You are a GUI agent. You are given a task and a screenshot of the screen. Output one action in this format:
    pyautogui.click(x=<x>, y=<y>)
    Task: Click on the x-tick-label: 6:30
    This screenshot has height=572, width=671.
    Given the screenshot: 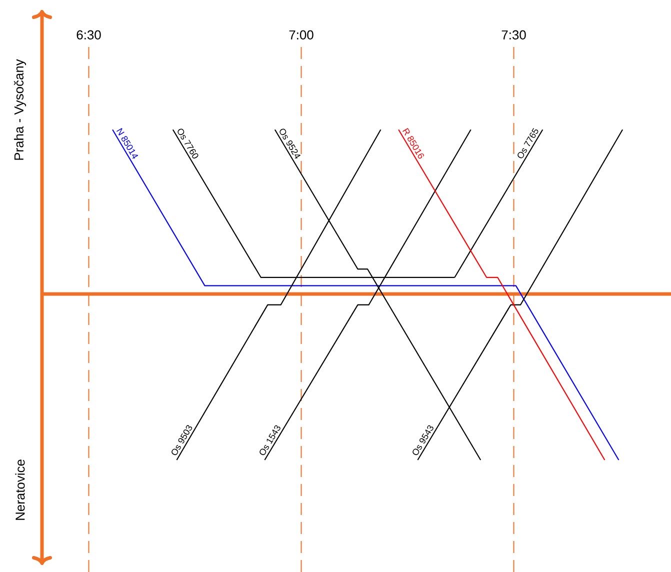 What is the action you would take?
    pyautogui.click(x=88, y=35)
    